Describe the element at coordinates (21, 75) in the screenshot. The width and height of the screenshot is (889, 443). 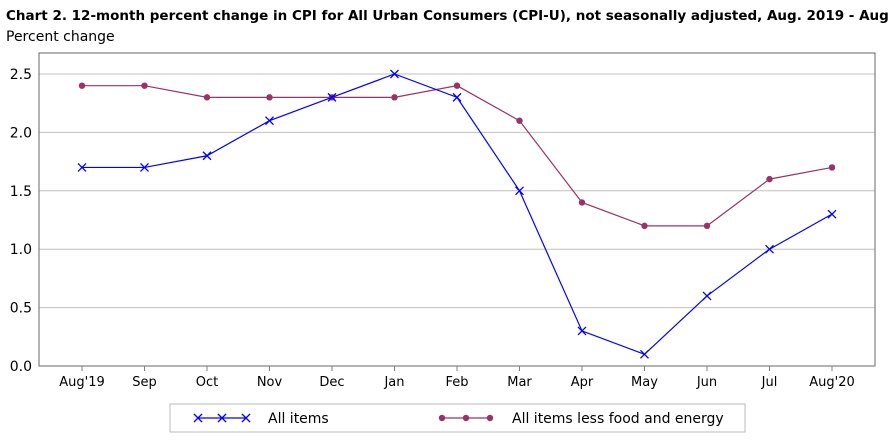
I see `y-tick-label: 2.5` at that location.